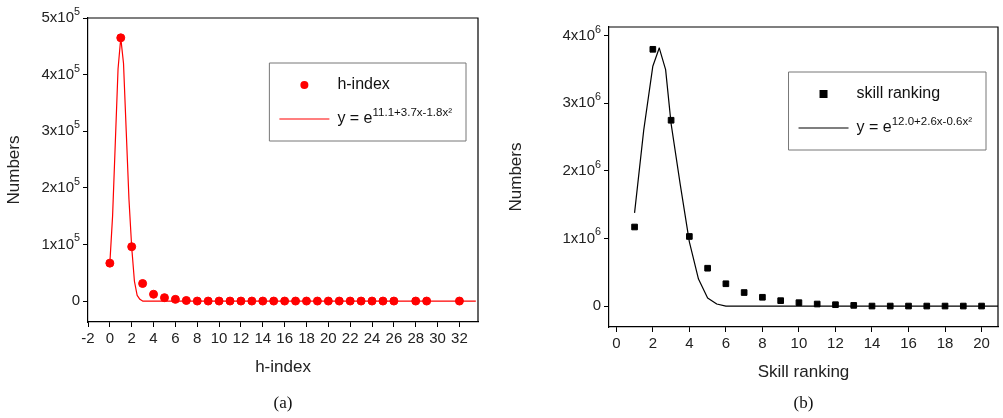 Image resolution: width=1003 pixels, height=418 pixels. I want to click on legend-label: h-index, so click(363, 84).